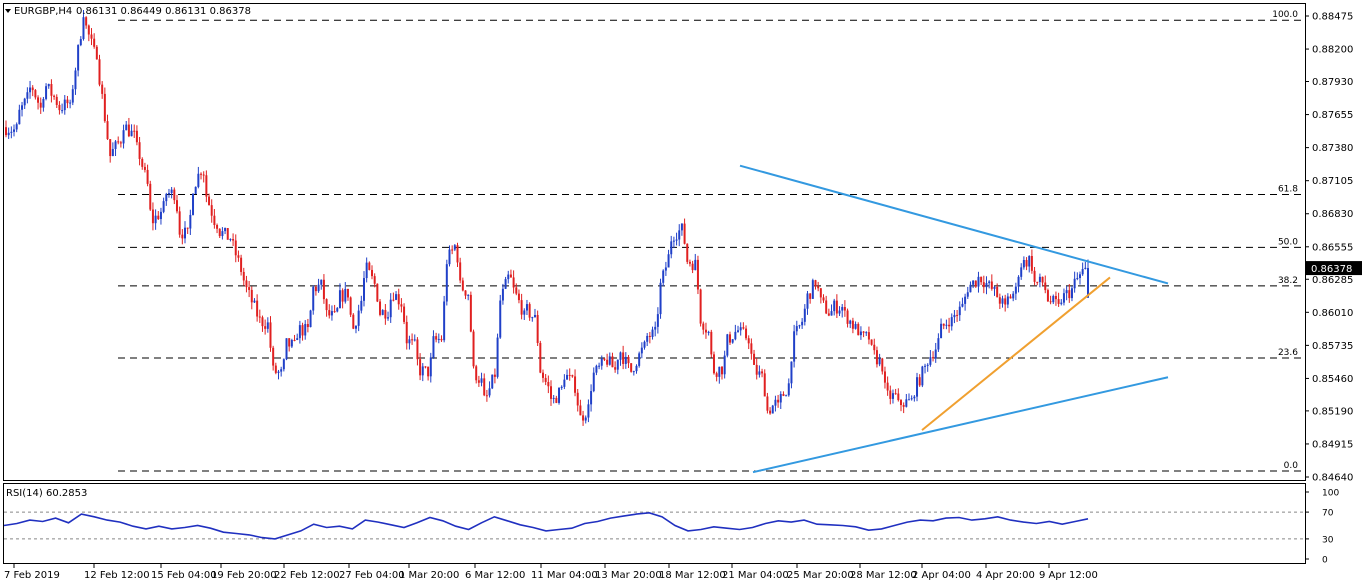  I want to click on x-tick-label: 13 Mar 20:00, so click(628, 575).